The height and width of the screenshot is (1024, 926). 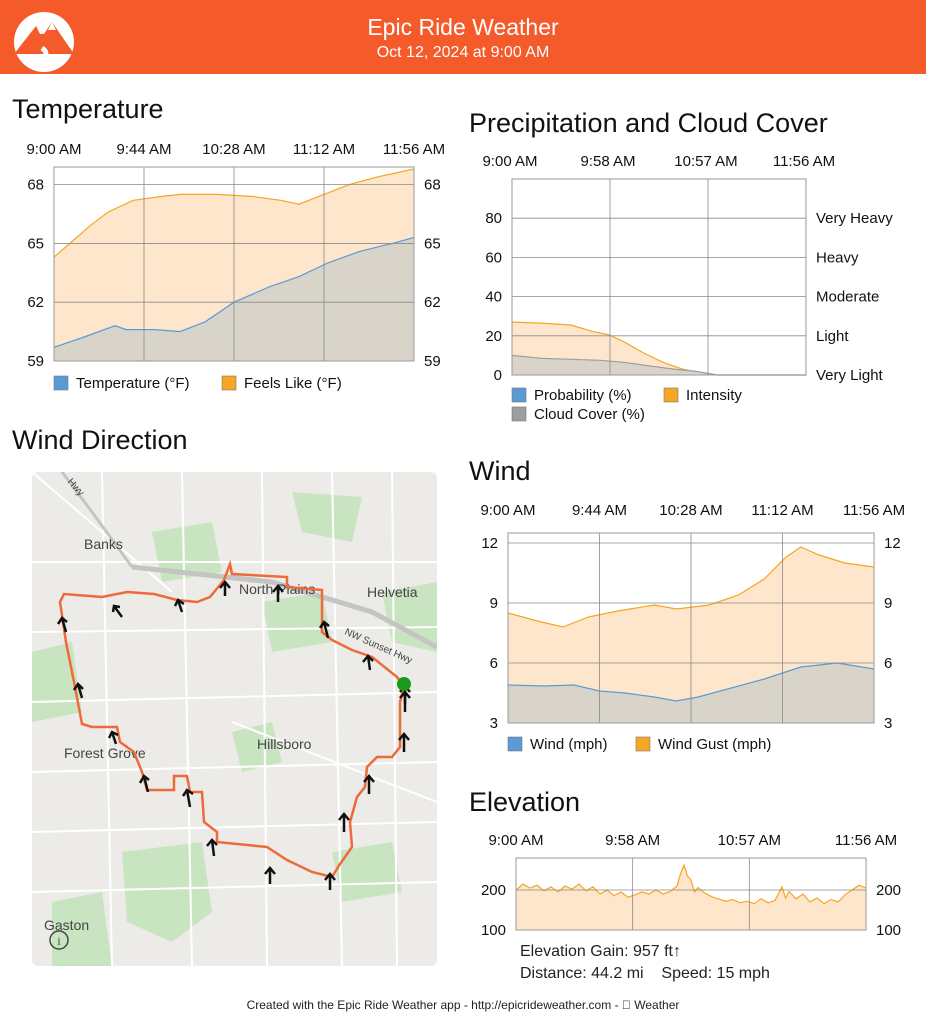 I want to click on y-tick-label: 0, so click(x=498, y=375).